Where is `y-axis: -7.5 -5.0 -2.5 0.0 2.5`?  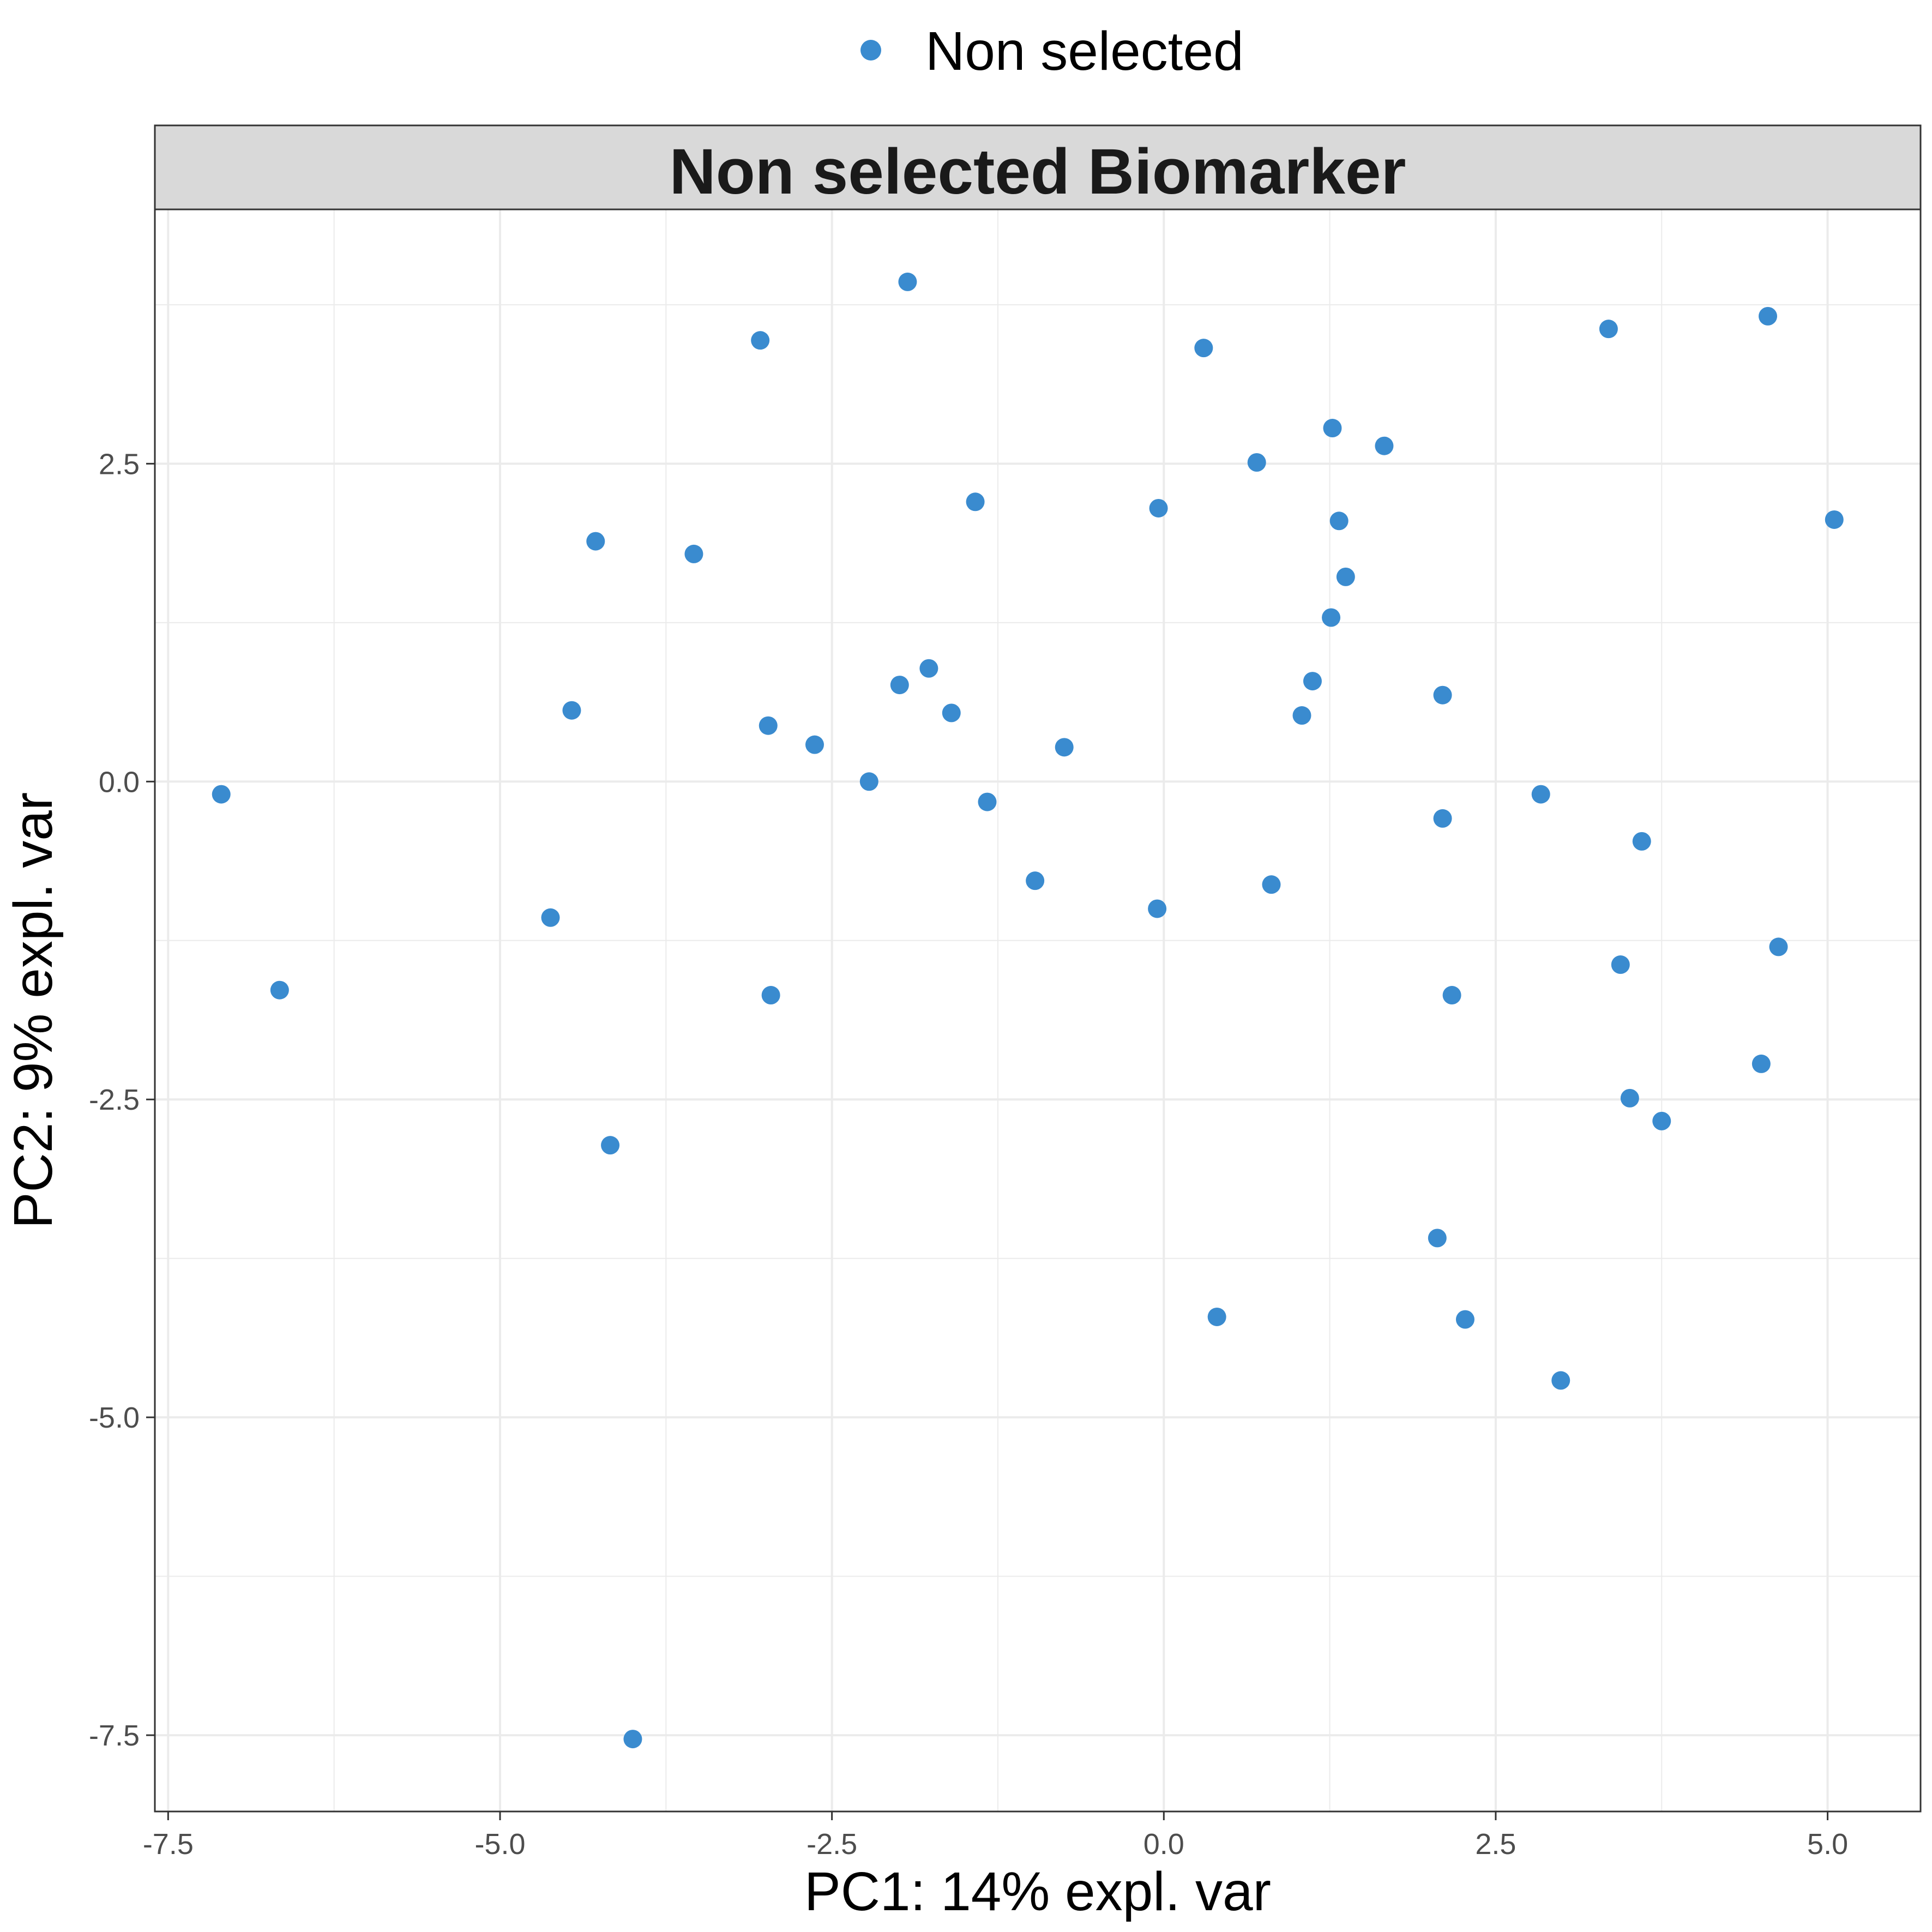
y-axis: -7.5 -5.0 -2.5 0.0 2.5 is located at coordinates (122, 1100).